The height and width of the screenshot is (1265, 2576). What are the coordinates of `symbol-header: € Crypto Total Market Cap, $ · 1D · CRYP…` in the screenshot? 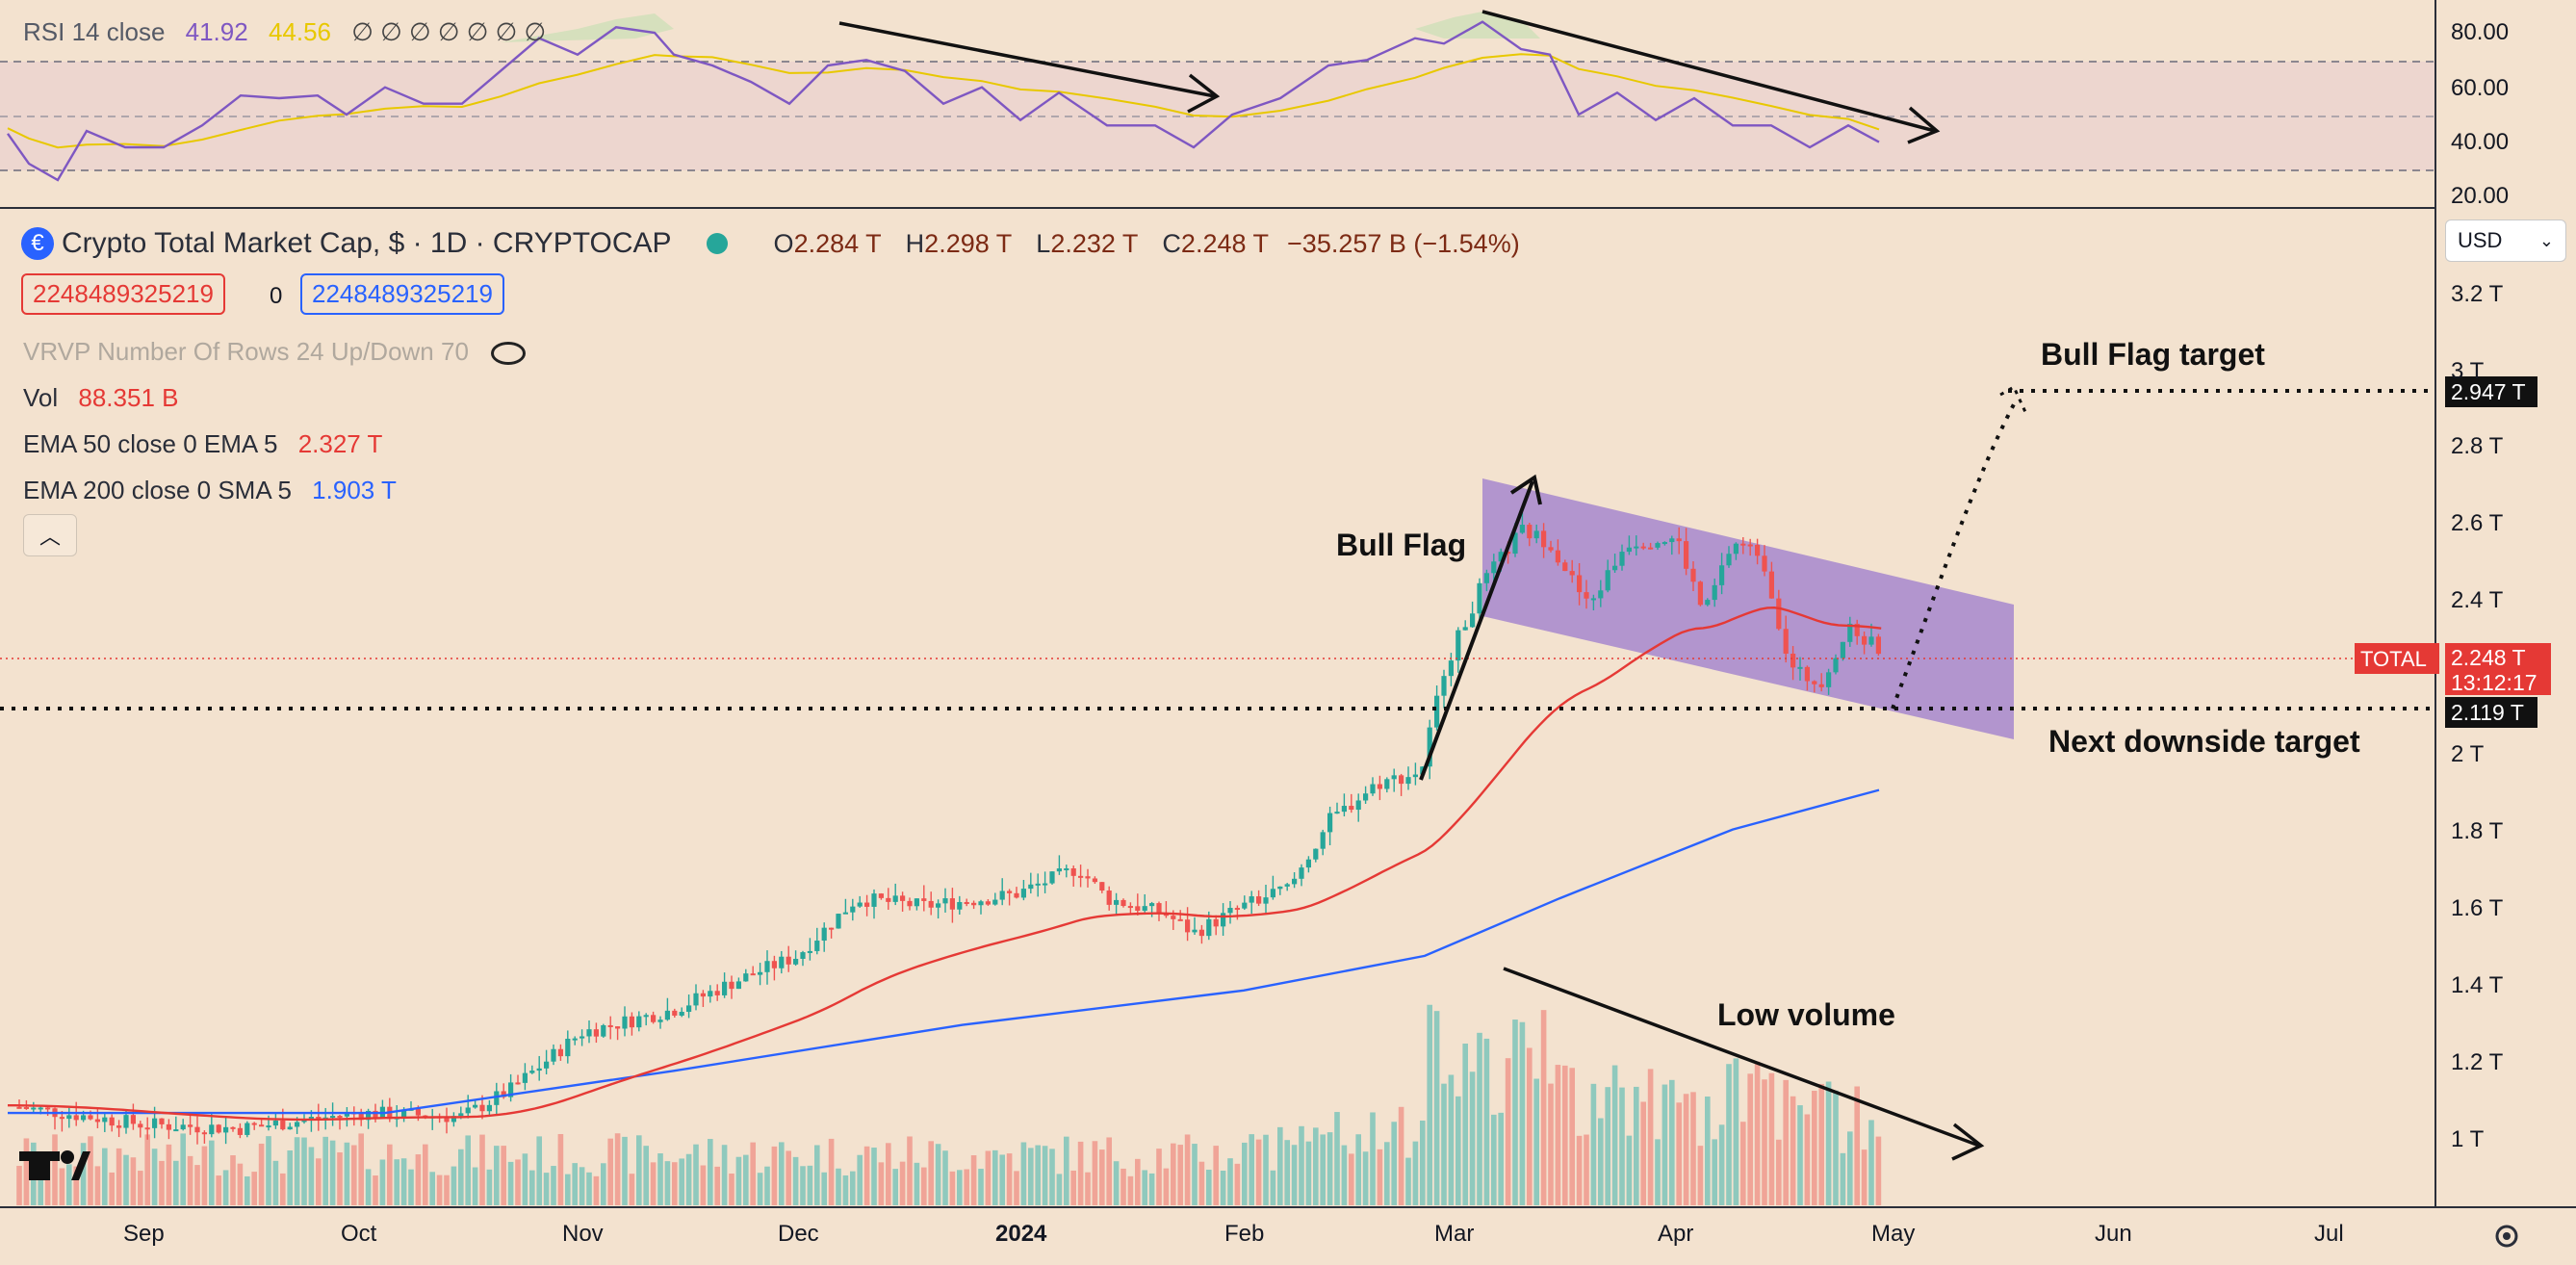 It's located at (771, 243).